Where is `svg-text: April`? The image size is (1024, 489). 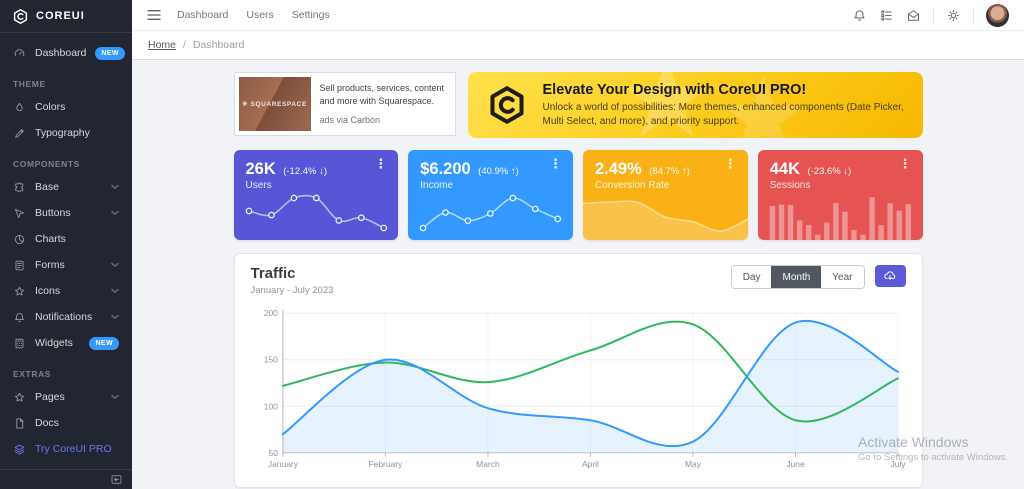 svg-text: April is located at coordinates (589, 464).